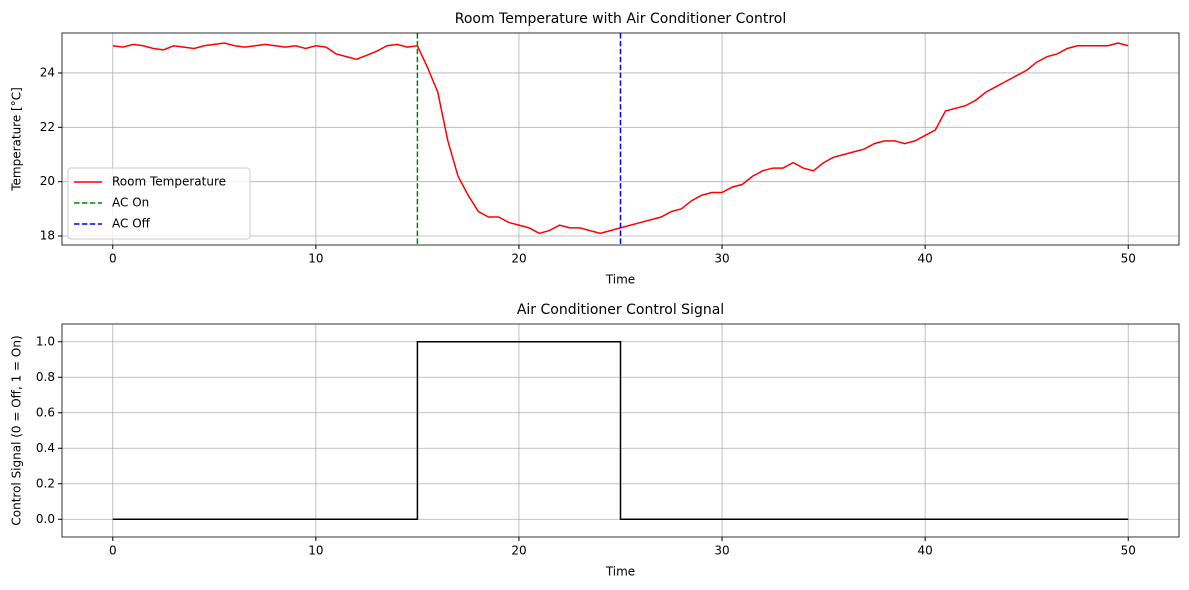 The width and height of the screenshot is (1189, 590). What do you see at coordinates (45, 519) in the screenshot?
I see `y-tick-label: 0.0` at bounding box center [45, 519].